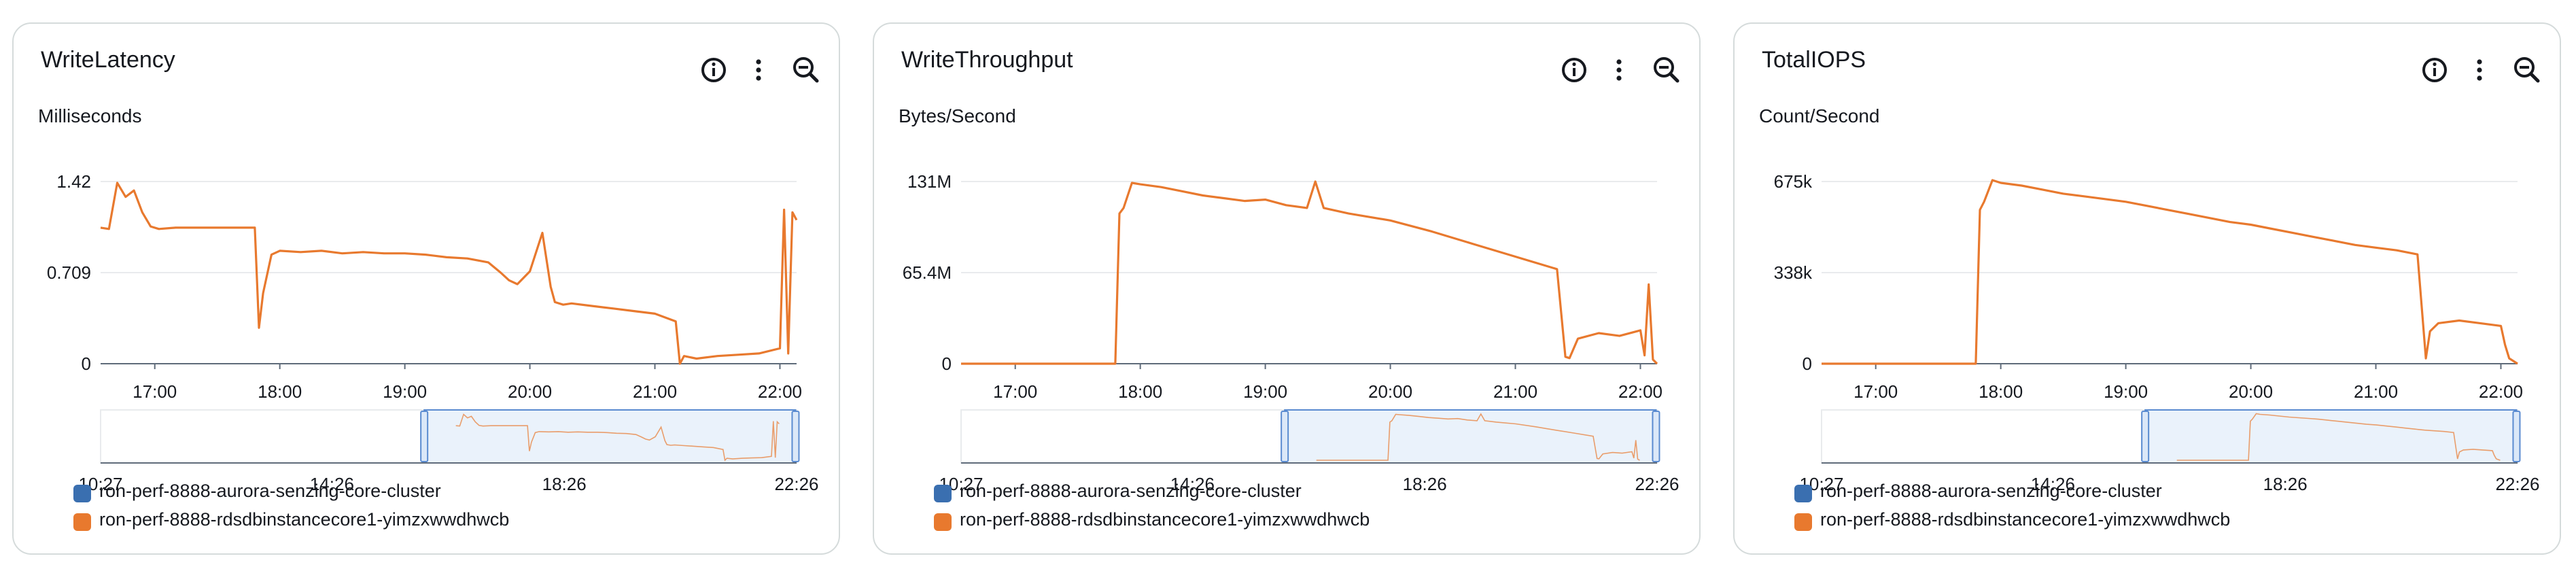 This screenshot has height=586, width=2576. Describe the element at coordinates (1819, 115) in the screenshot. I see `y-axis-unit: Count/Second` at that location.